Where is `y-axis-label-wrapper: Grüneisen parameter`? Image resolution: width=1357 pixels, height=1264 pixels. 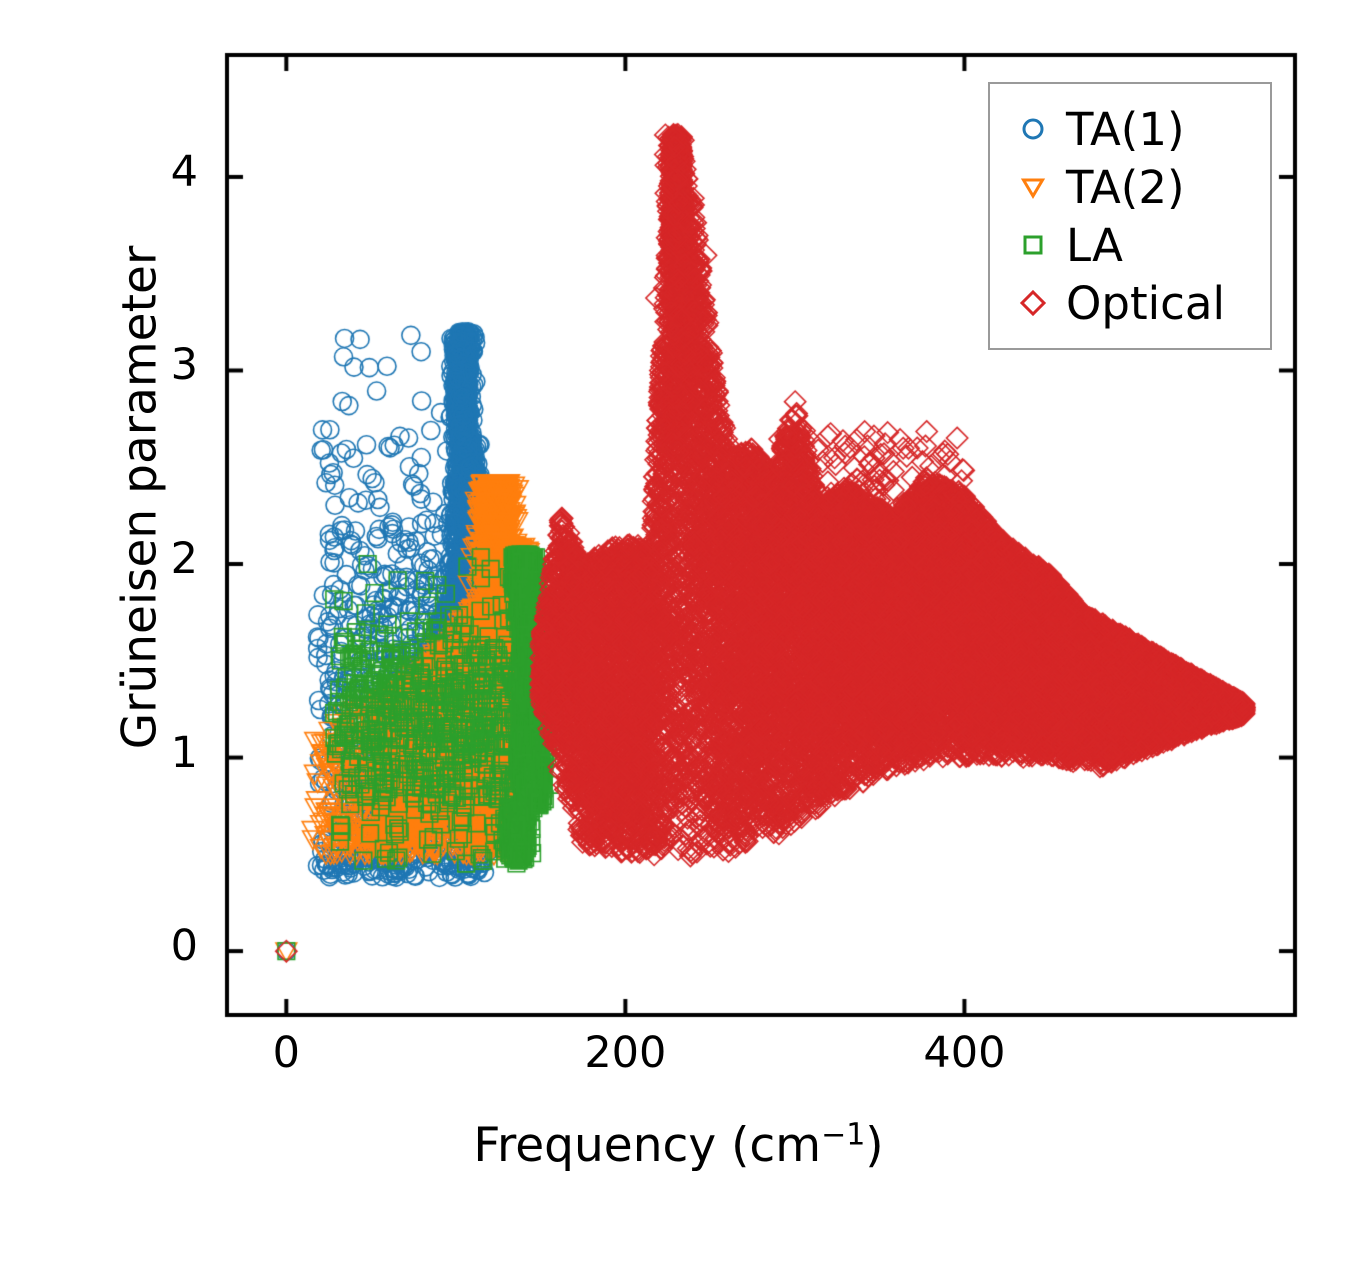 y-axis-label-wrapper: Grüneisen parameter is located at coordinates (140, 498).